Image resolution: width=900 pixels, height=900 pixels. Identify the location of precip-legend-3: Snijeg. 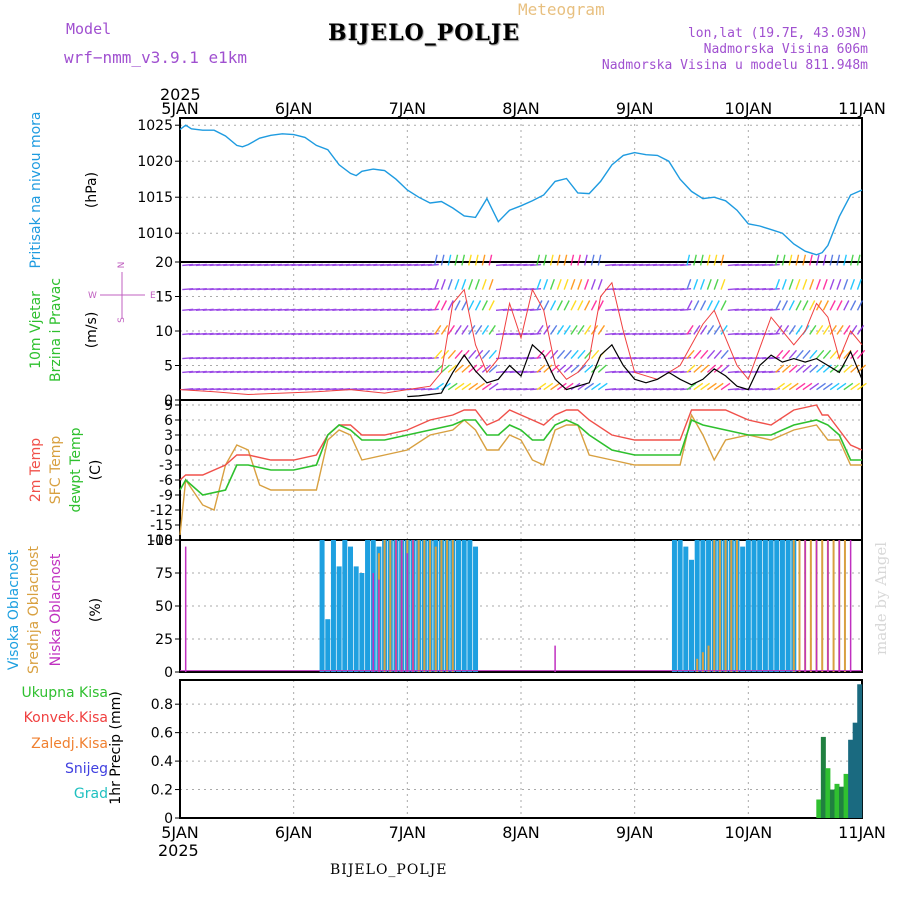
(86, 769).